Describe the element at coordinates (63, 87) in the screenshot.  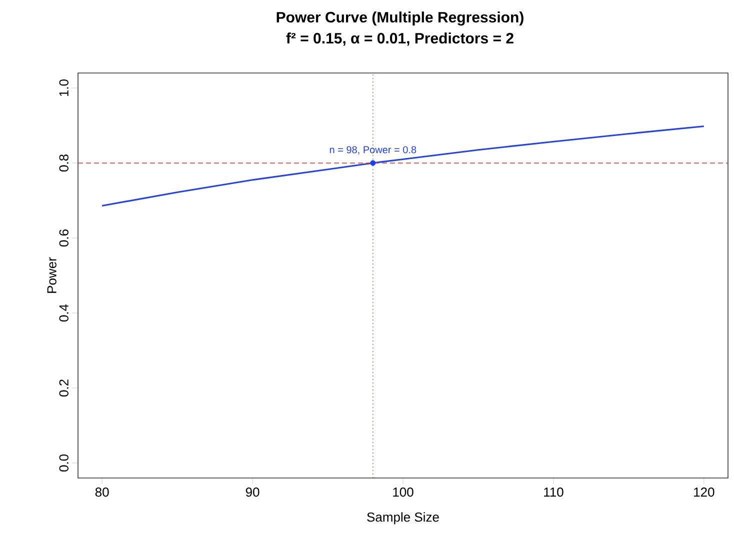
I see `y-tick-label: 1.0` at that location.